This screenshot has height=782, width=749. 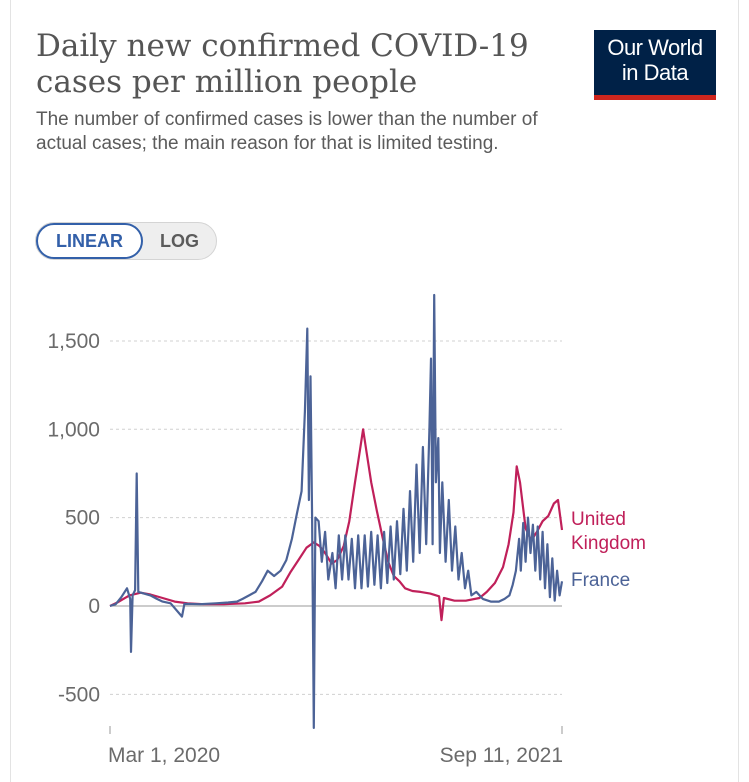 I want to click on series-label: Kingdom, so click(x=608, y=543).